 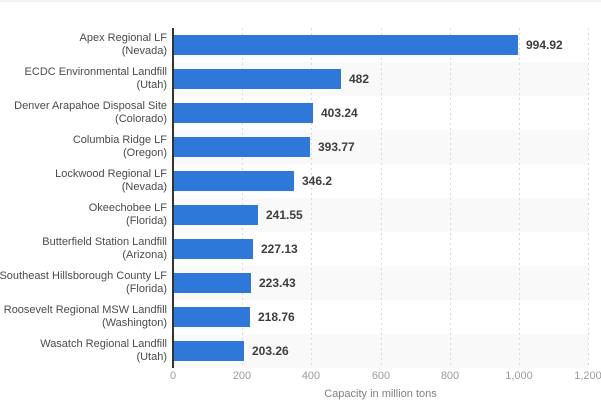 I want to click on x-tick-label: 0, so click(x=173, y=376).